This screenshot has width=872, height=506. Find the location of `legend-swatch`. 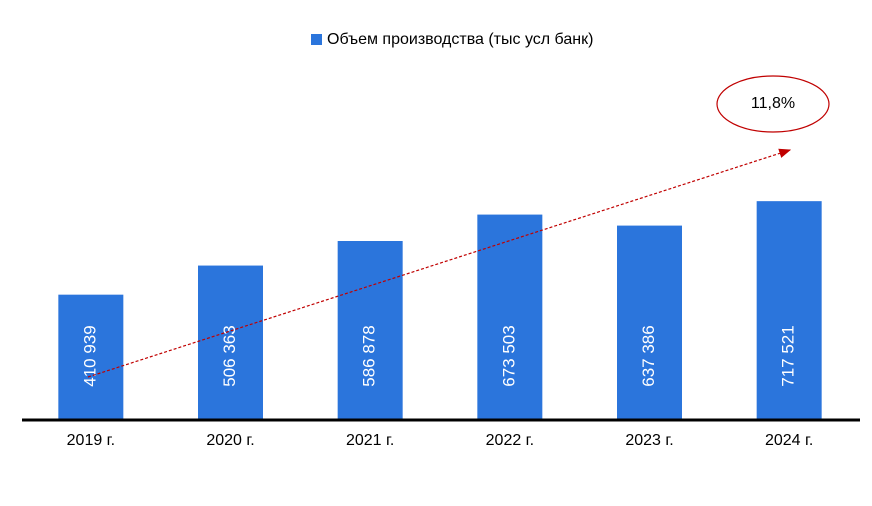

legend-swatch is located at coordinates (316, 39).